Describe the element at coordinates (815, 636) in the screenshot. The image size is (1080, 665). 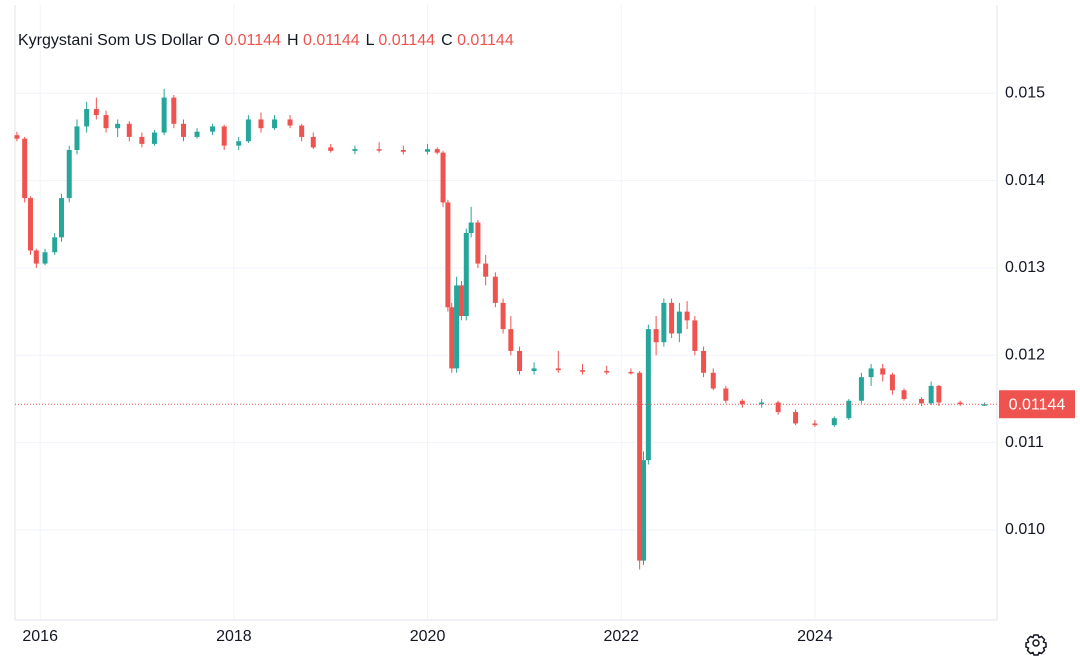
I see `x-tick-label: 2024` at that location.